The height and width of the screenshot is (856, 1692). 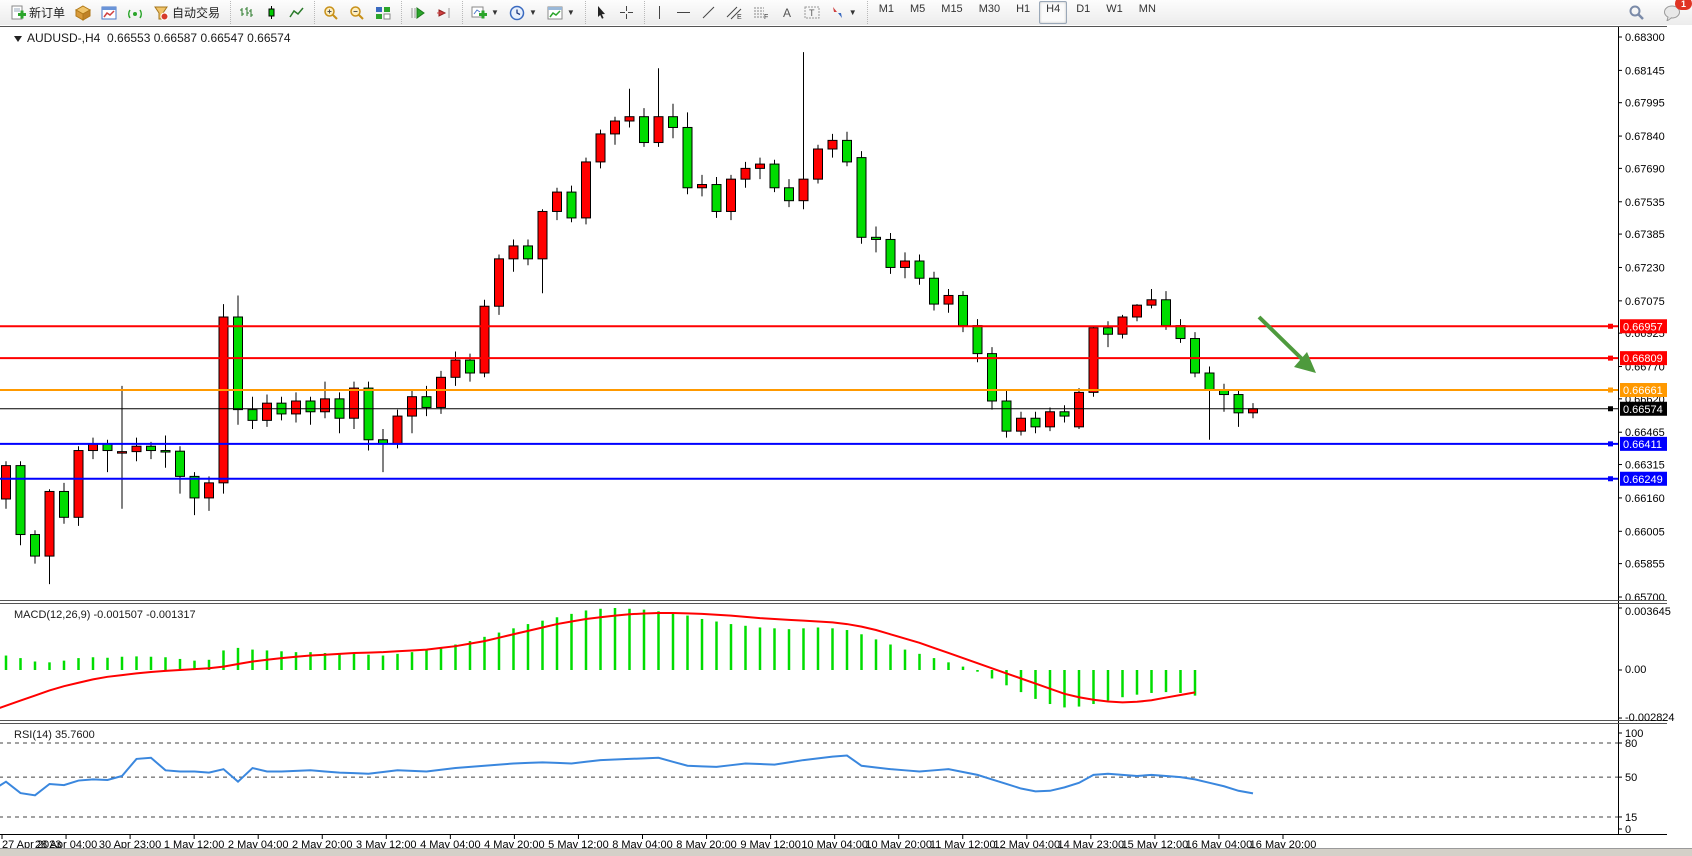 What do you see at coordinates (296, 12) in the screenshot?
I see `line-chart-mode-button` at bounding box center [296, 12].